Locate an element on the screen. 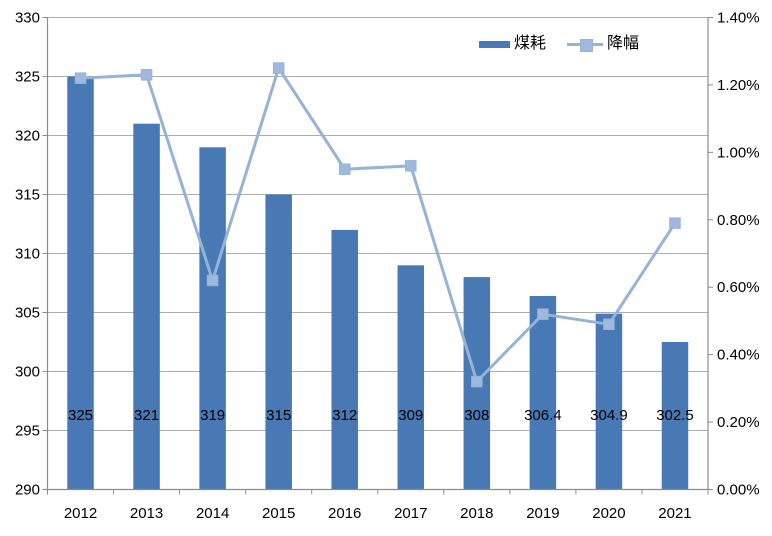  left-axis-tick-label: 305 is located at coordinates (27, 313).